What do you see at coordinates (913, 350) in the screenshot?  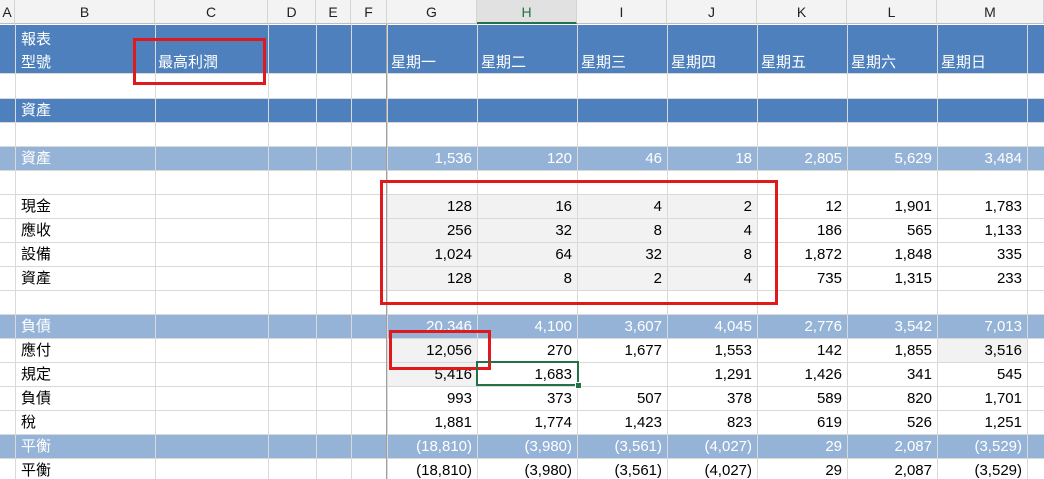 I see `value-cell-l: 1,855` at bounding box center [913, 350].